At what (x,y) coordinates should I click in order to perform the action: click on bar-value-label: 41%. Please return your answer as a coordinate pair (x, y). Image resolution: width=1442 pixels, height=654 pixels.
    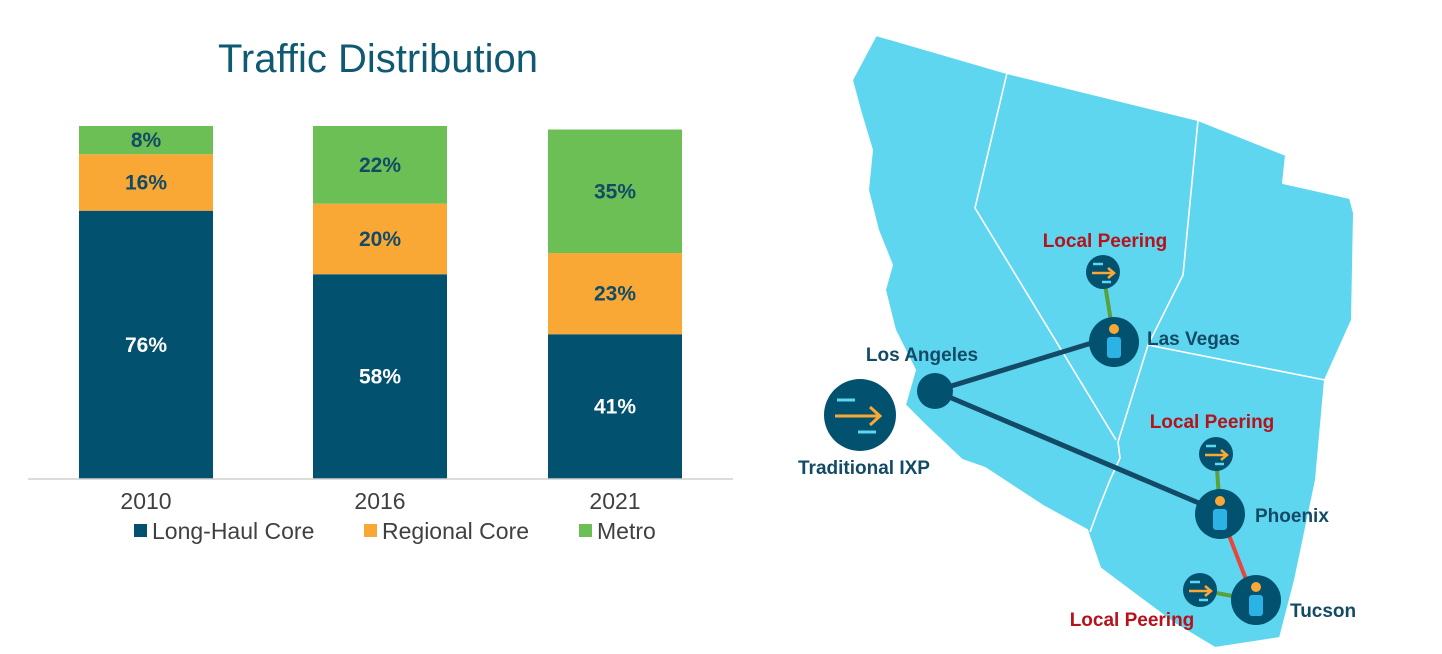
    Looking at the image, I should click on (615, 407).